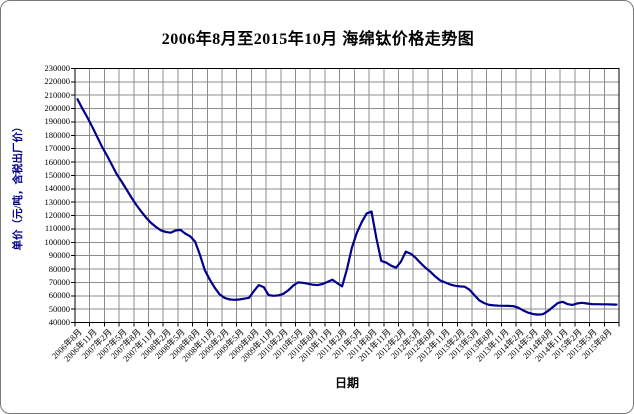  I want to click on y-tick-label: 150000, so click(57, 174).